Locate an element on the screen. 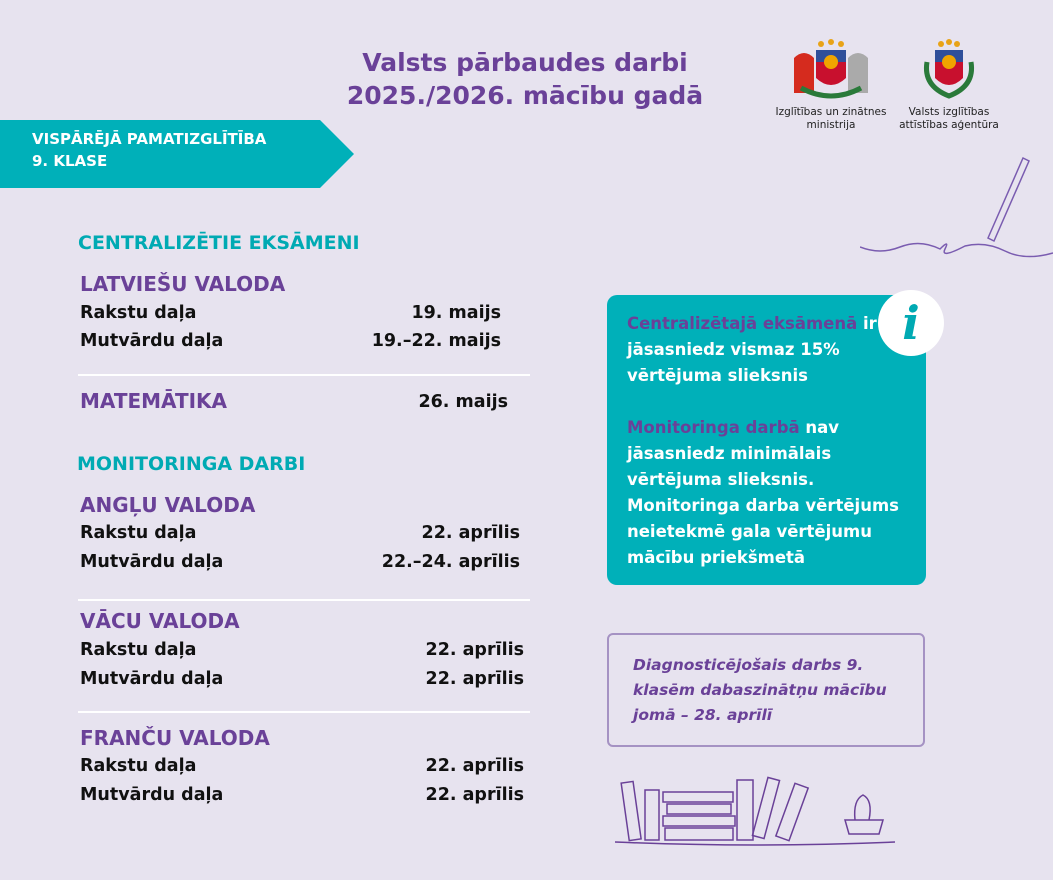 The height and width of the screenshot is (880, 1053). level-banner: VISPĀRĒJĀ PAMATIZGLĪTĪBA 9. KLASE is located at coordinates (177, 154).